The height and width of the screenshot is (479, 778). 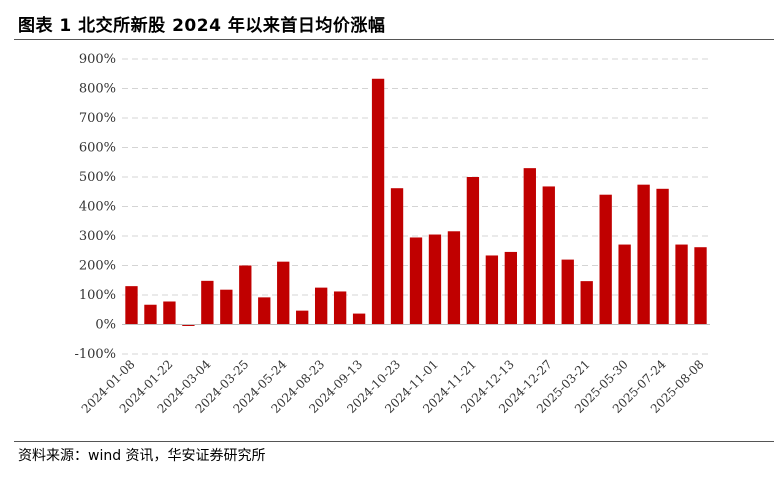 I want to click on y-tick-label: 400%, so click(x=97, y=207).